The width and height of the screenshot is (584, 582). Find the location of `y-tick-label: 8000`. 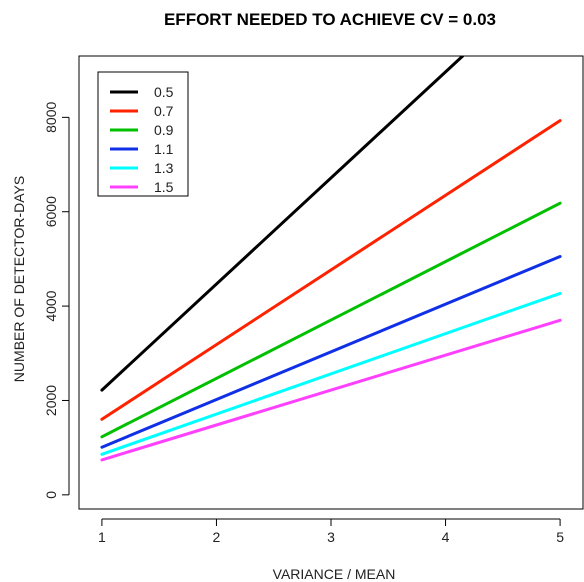

y-tick-label: 8000 is located at coordinates (51, 117).